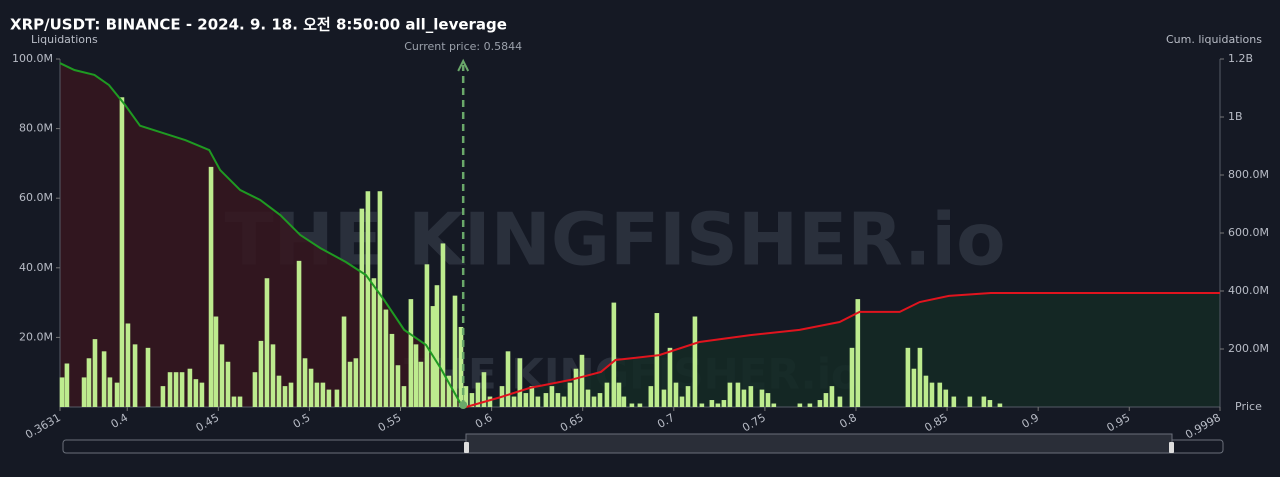 This screenshot has width=1280, height=477. What do you see at coordinates (120, 421) in the screenshot?
I see `x-tick-label: 0.4` at bounding box center [120, 421].